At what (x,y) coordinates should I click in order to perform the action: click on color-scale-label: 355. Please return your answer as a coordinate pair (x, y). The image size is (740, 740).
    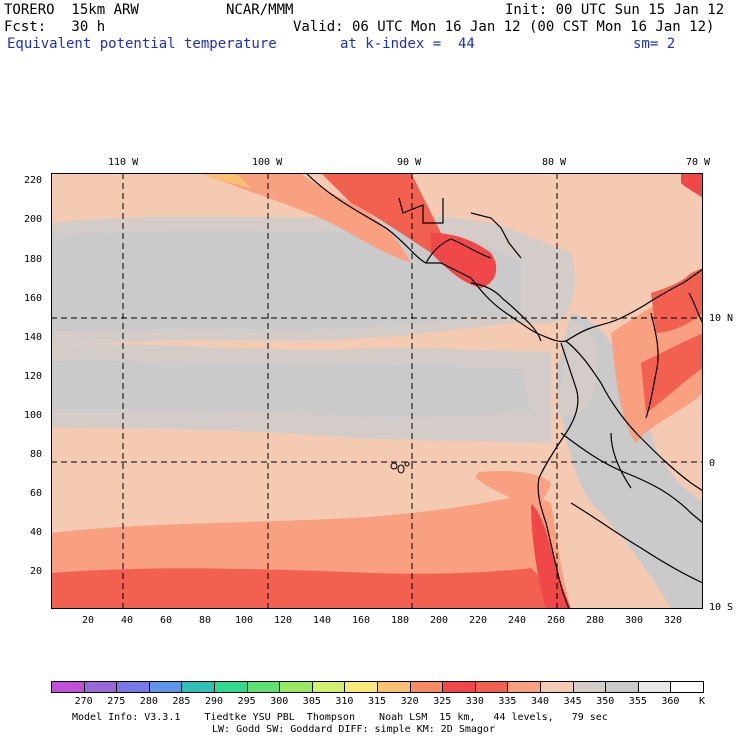
    Looking at the image, I should click on (637, 701).